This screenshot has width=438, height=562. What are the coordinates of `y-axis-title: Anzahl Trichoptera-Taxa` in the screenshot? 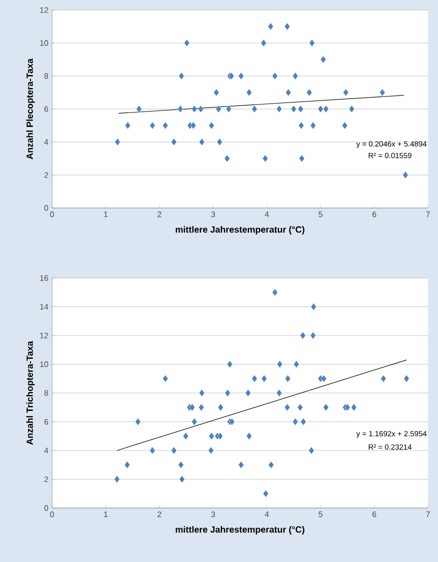 It's located at (30, 393).